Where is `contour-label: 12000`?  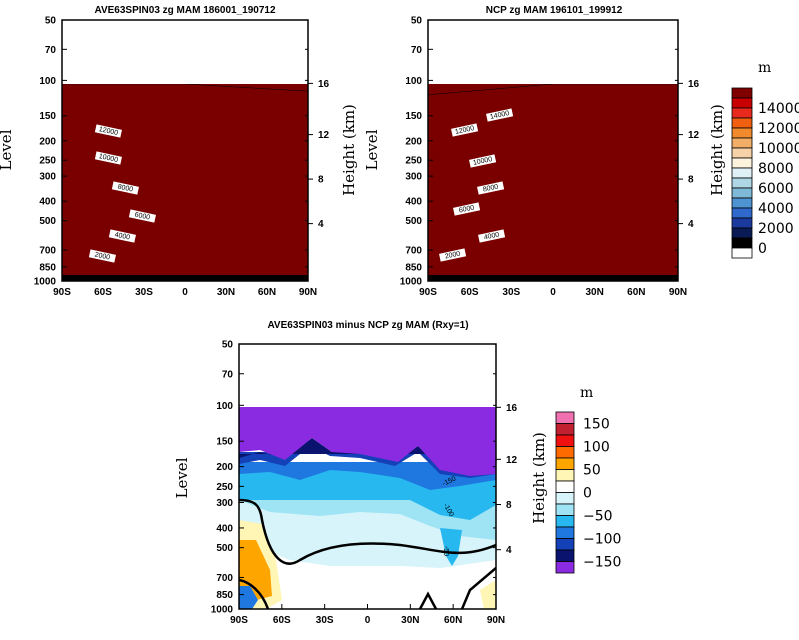 contour-label: 12000 is located at coordinates (108, 131).